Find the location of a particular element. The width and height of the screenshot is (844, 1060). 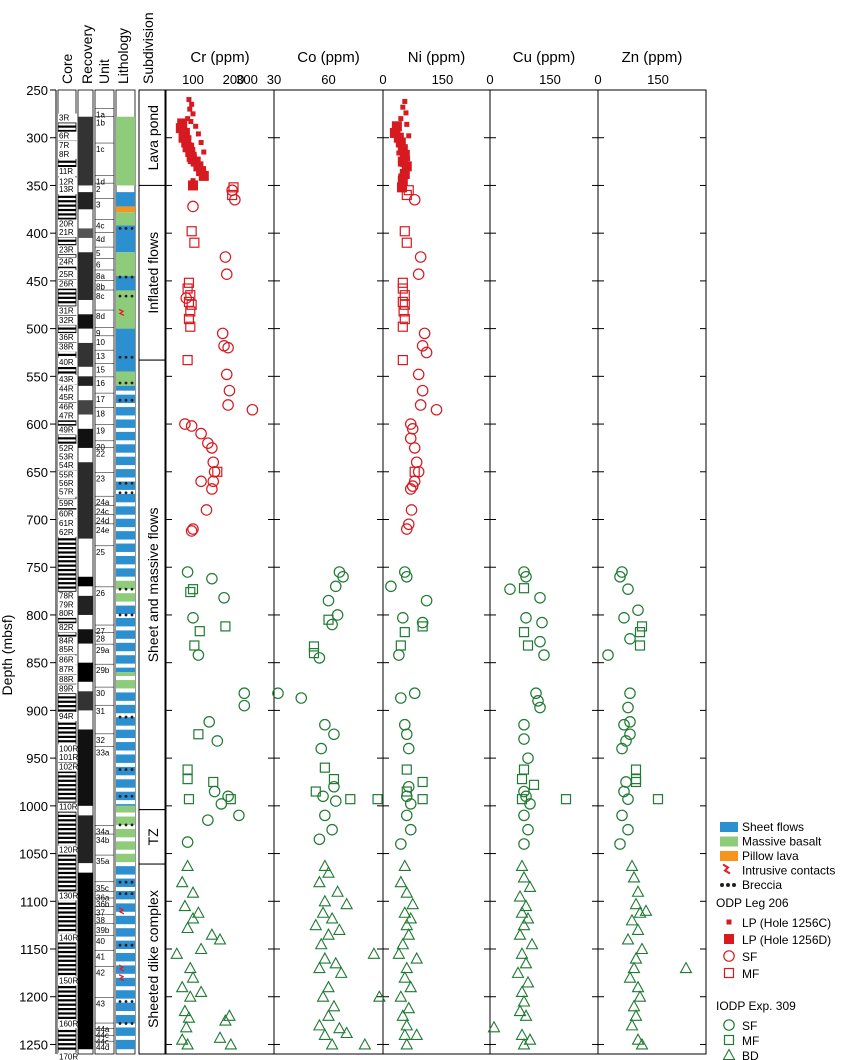

strip-header-core: Core is located at coordinates (67, 68).